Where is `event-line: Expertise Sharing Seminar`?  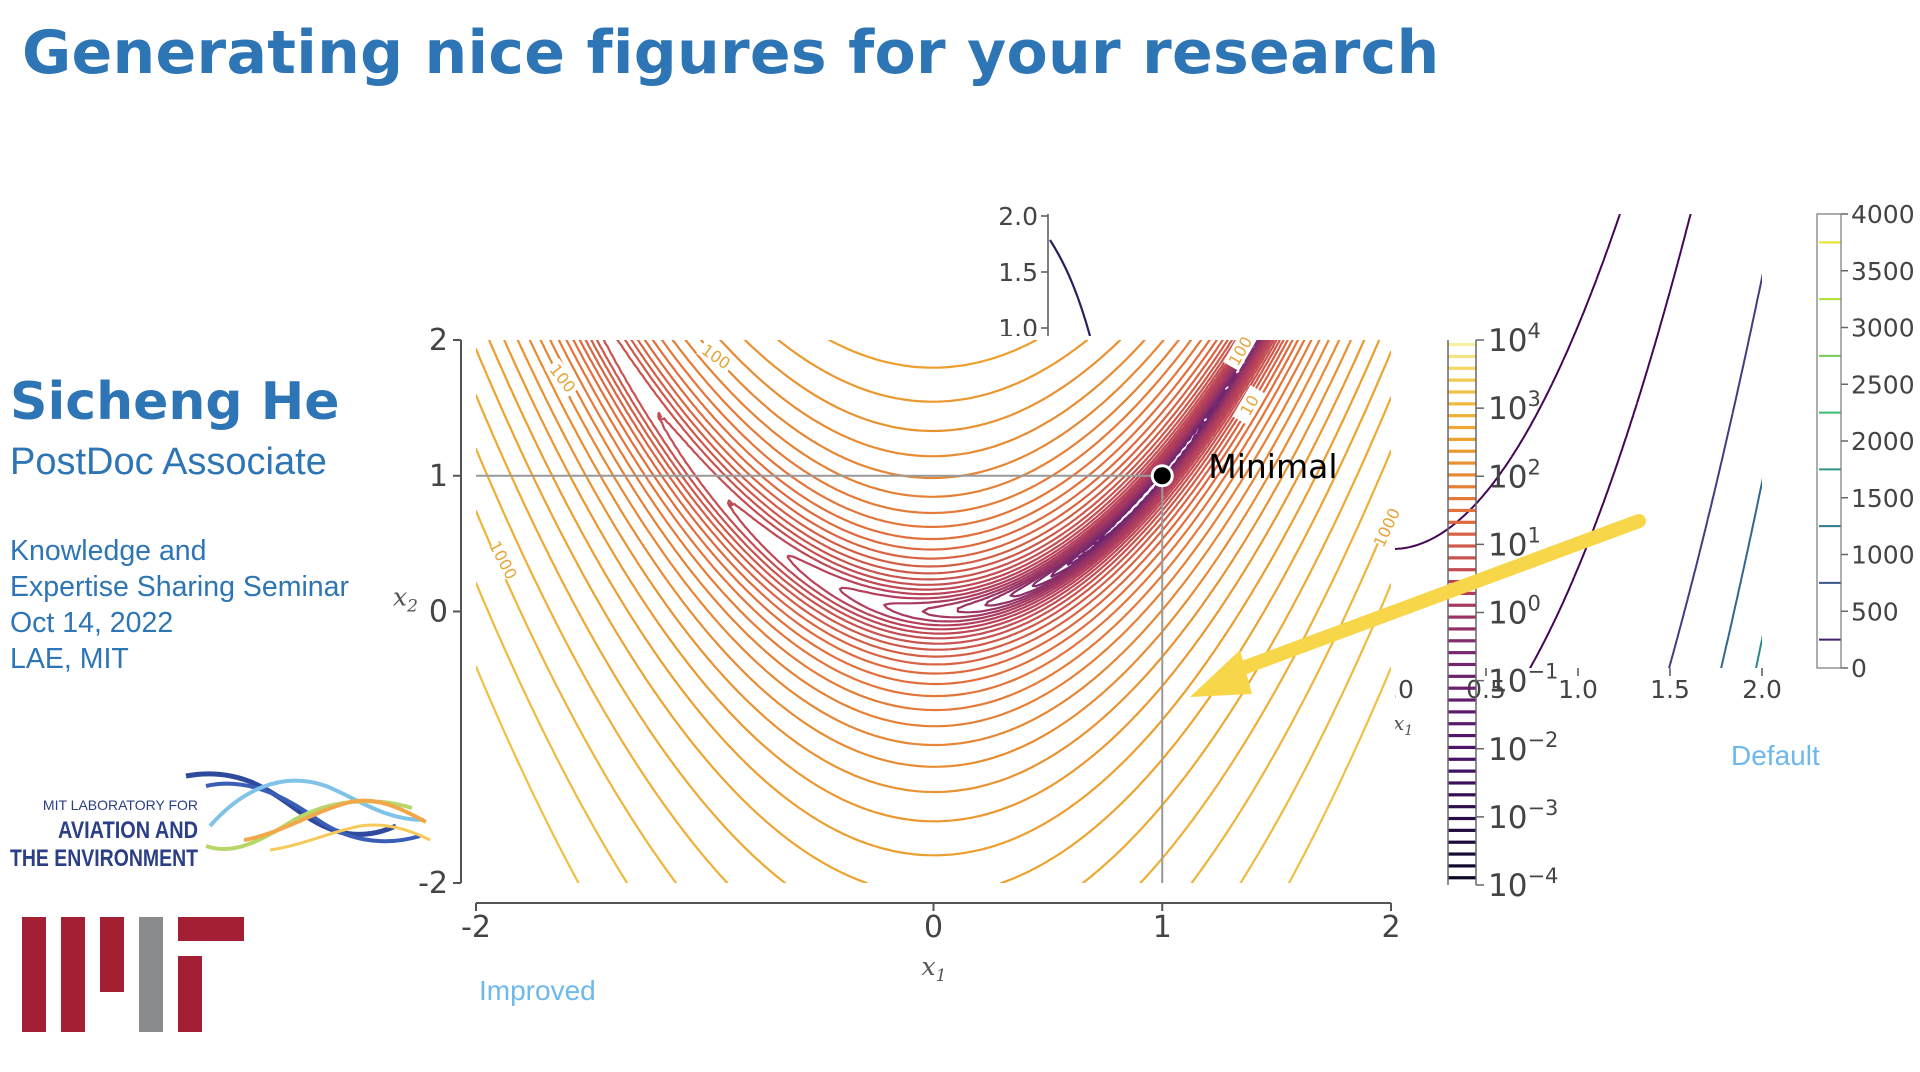 event-line: Expertise Sharing Seminar is located at coordinates (179, 587).